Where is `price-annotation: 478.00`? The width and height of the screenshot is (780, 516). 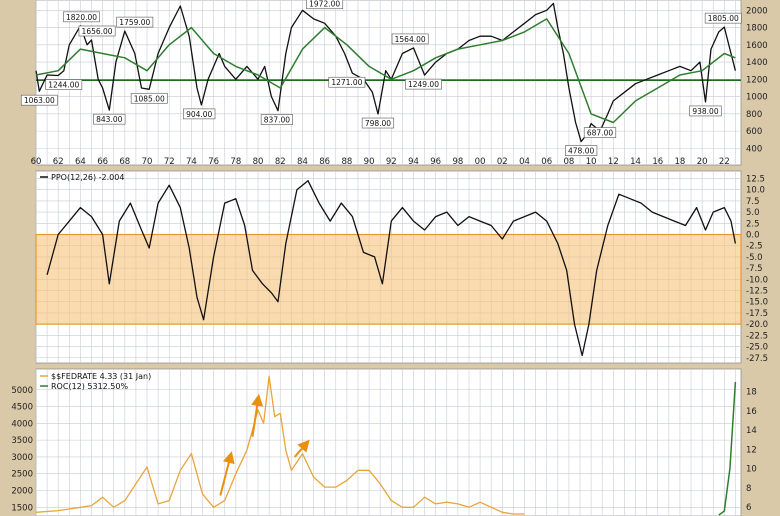 price-annotation: 478.00 is located at coordinates (581, 150).